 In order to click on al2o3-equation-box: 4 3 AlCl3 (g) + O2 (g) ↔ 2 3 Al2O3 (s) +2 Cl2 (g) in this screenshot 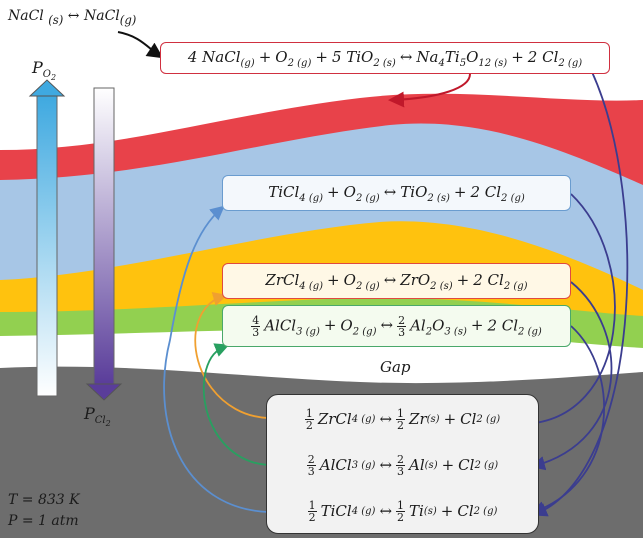, I will do `click(396, 326)`.